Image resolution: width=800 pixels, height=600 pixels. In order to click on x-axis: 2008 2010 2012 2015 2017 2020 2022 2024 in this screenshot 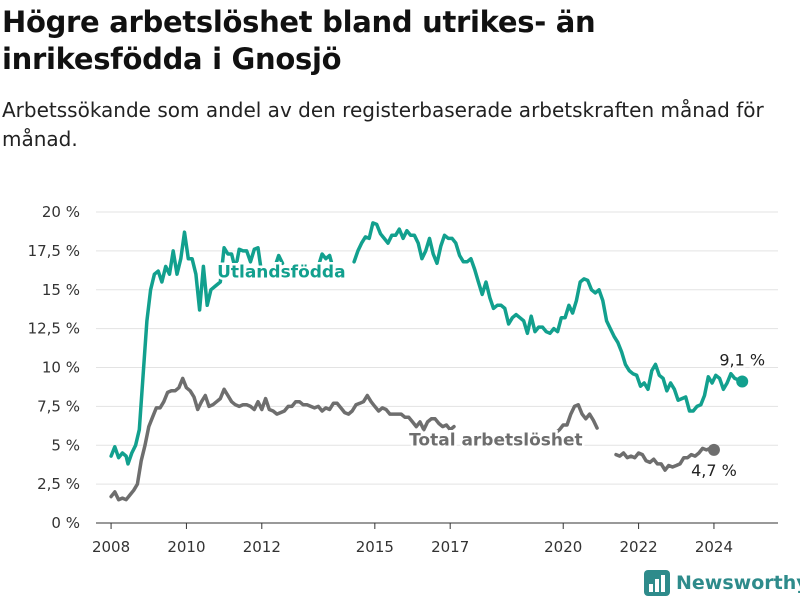, I will do `click(435, 539)`.